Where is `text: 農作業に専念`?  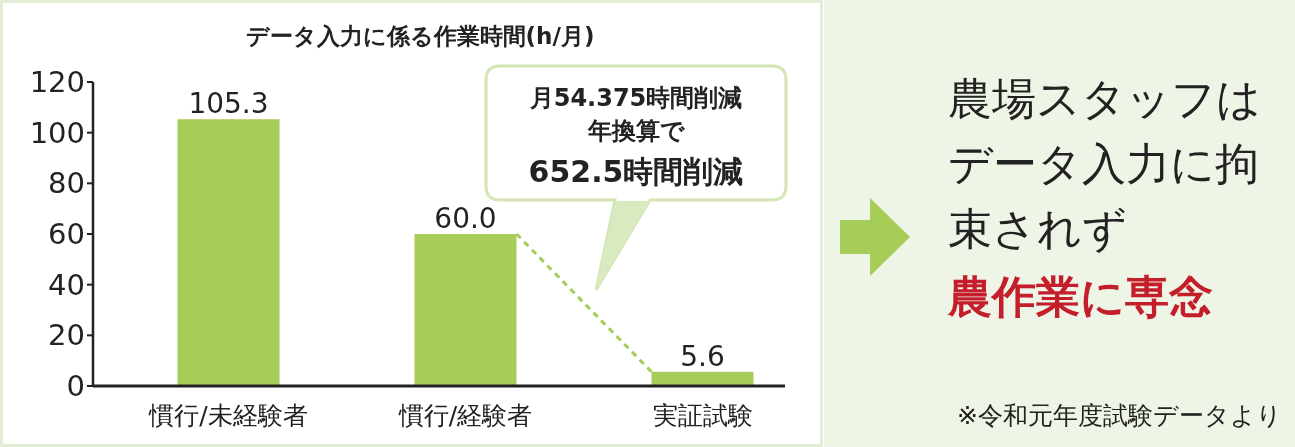
text: 農作業に専念 is located at coordinates (1080, 296).